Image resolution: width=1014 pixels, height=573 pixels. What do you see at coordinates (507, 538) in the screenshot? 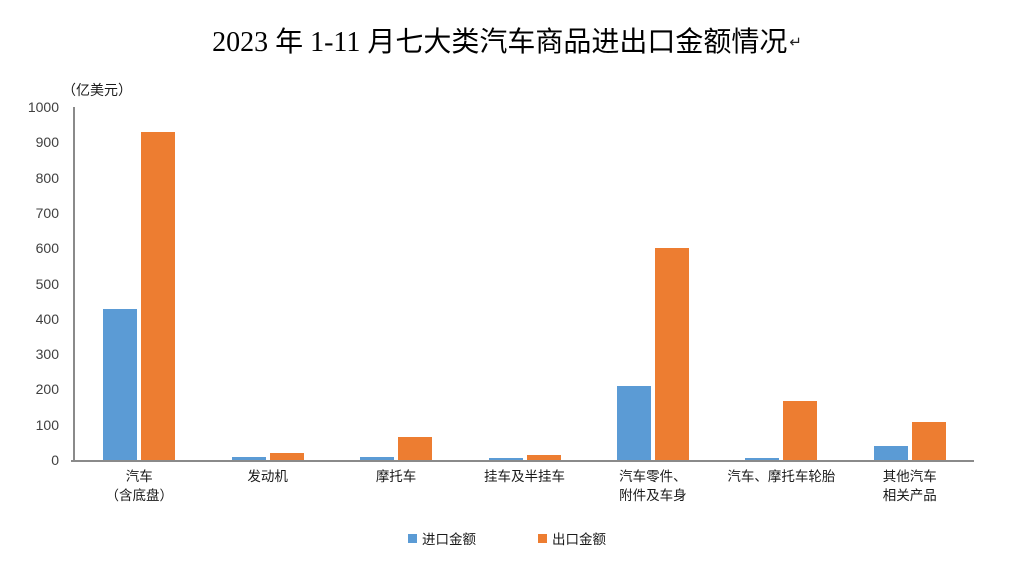
I see `chart-legend: 进口金额 出口金额` at bounding box center [507, 538].